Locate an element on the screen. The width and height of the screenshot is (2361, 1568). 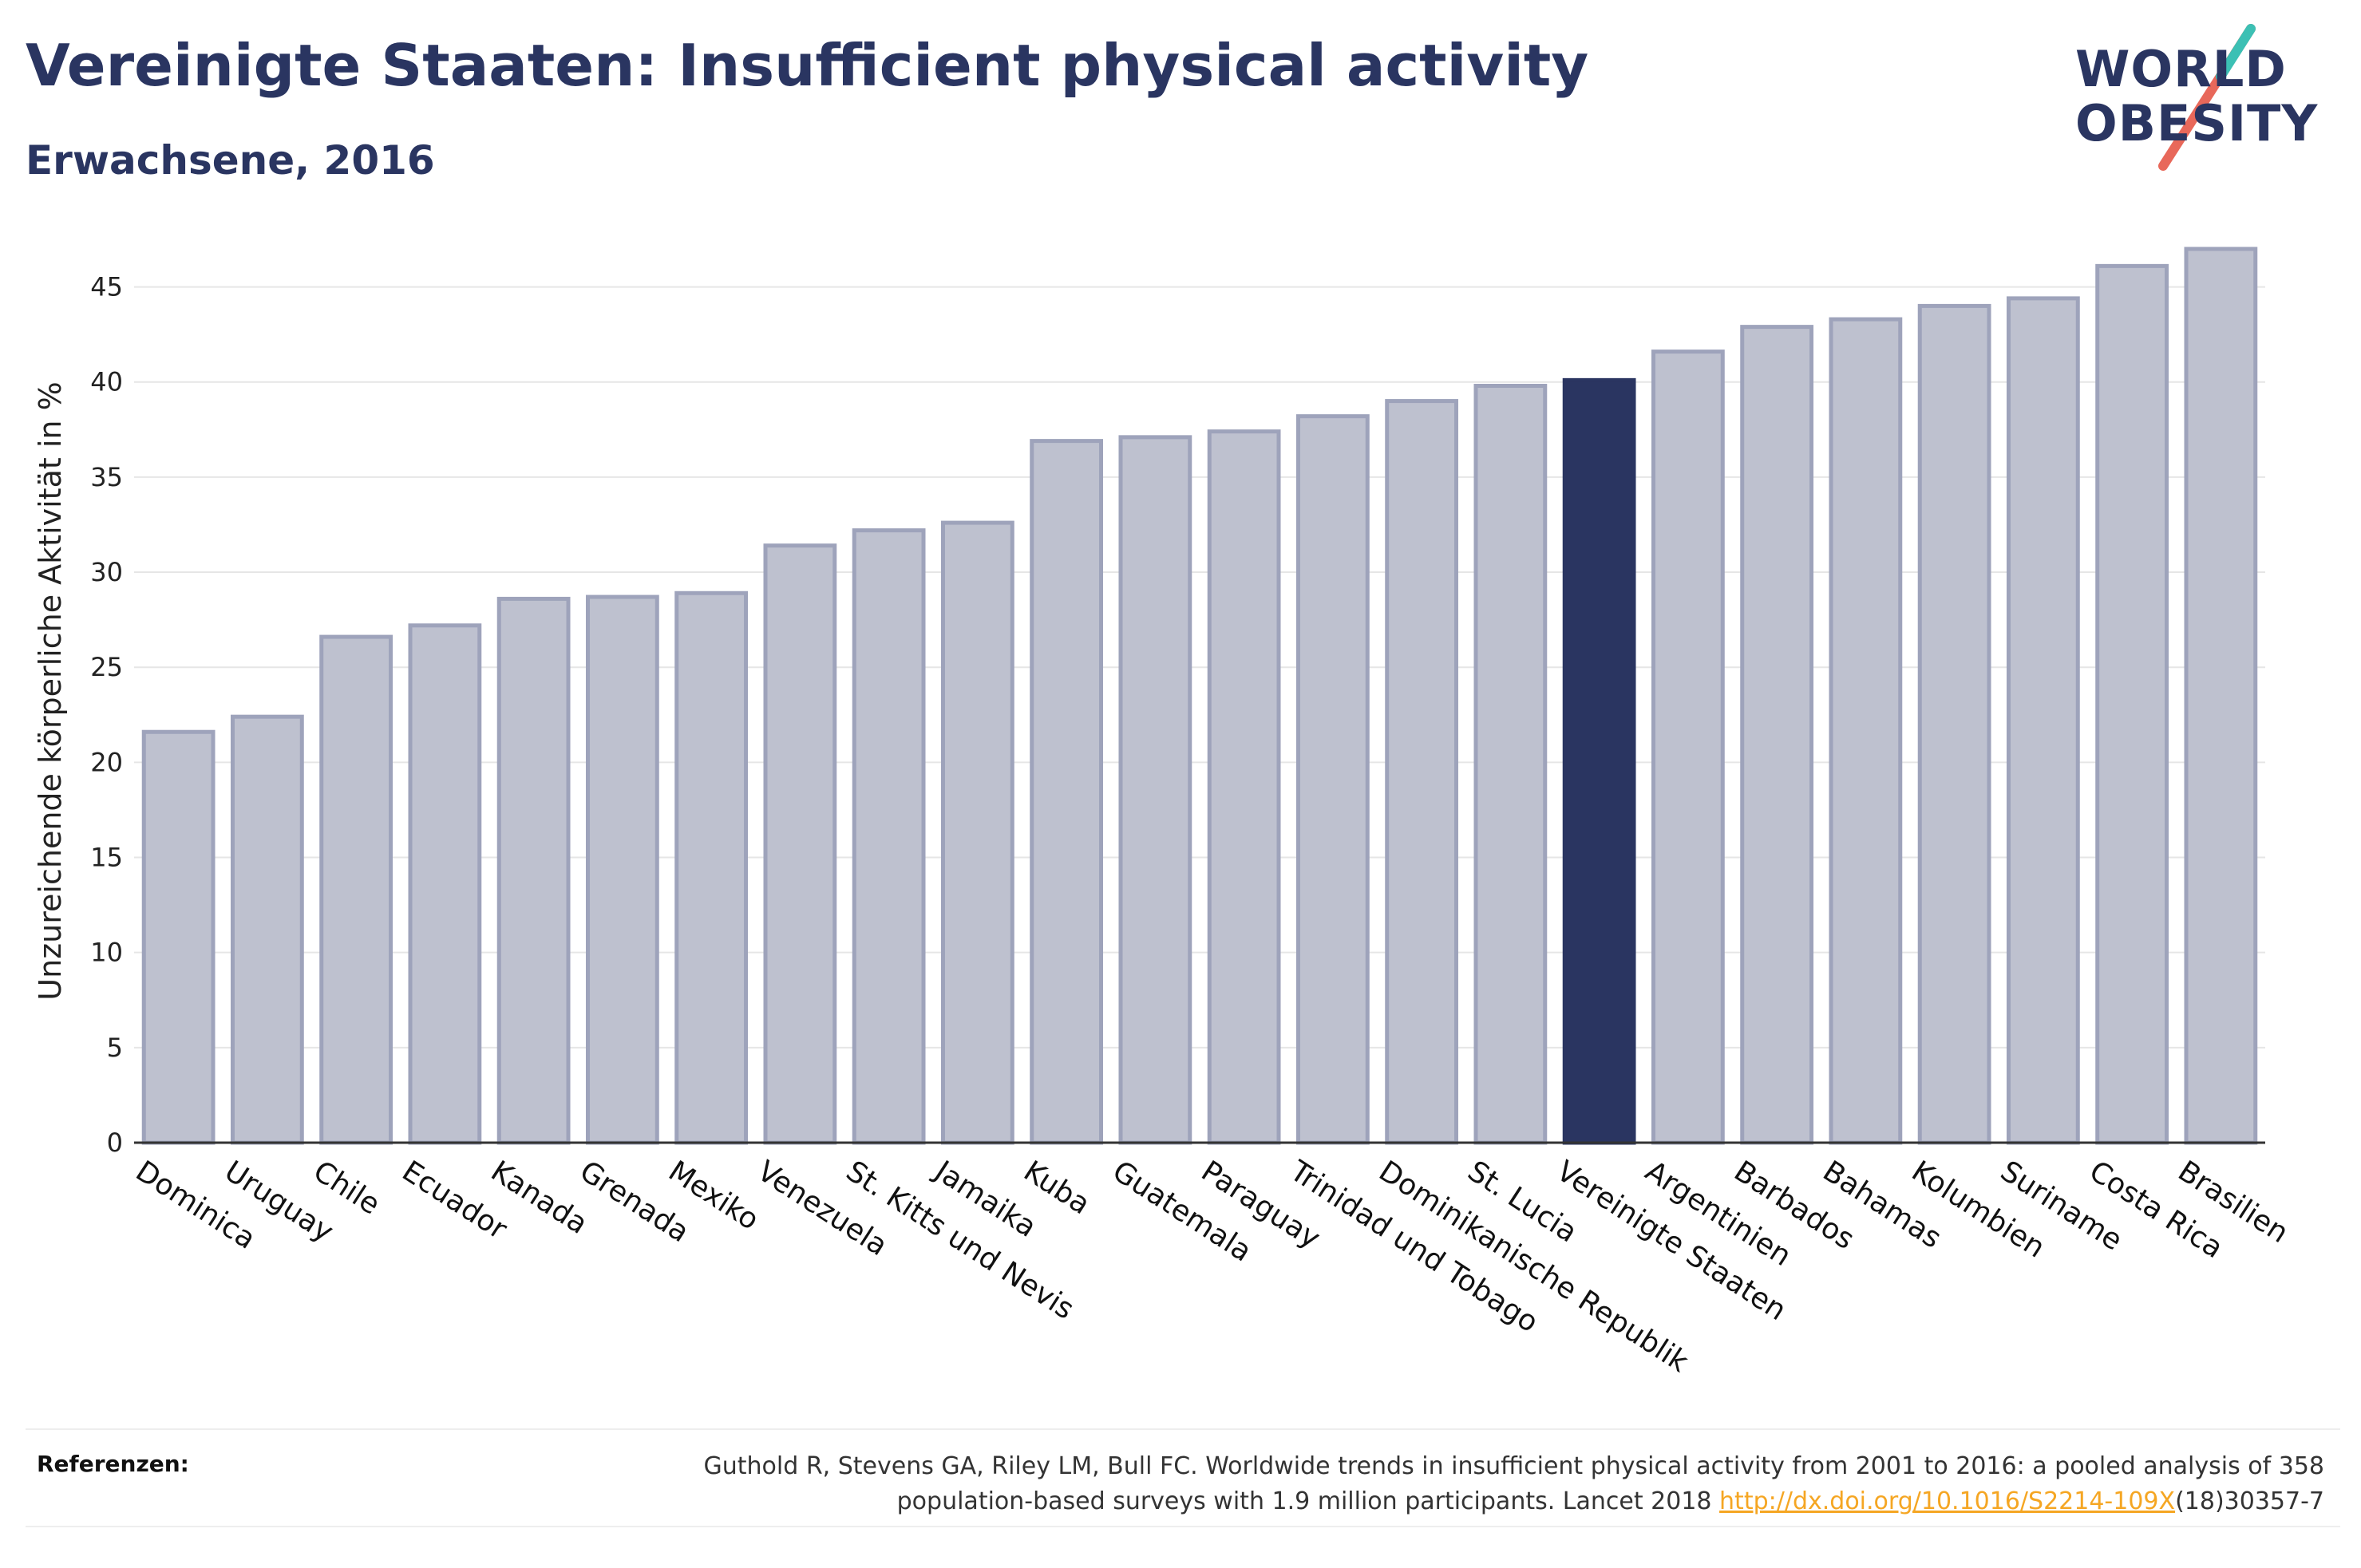
y-tick-label: 15 is located at coordinates (106, 858).